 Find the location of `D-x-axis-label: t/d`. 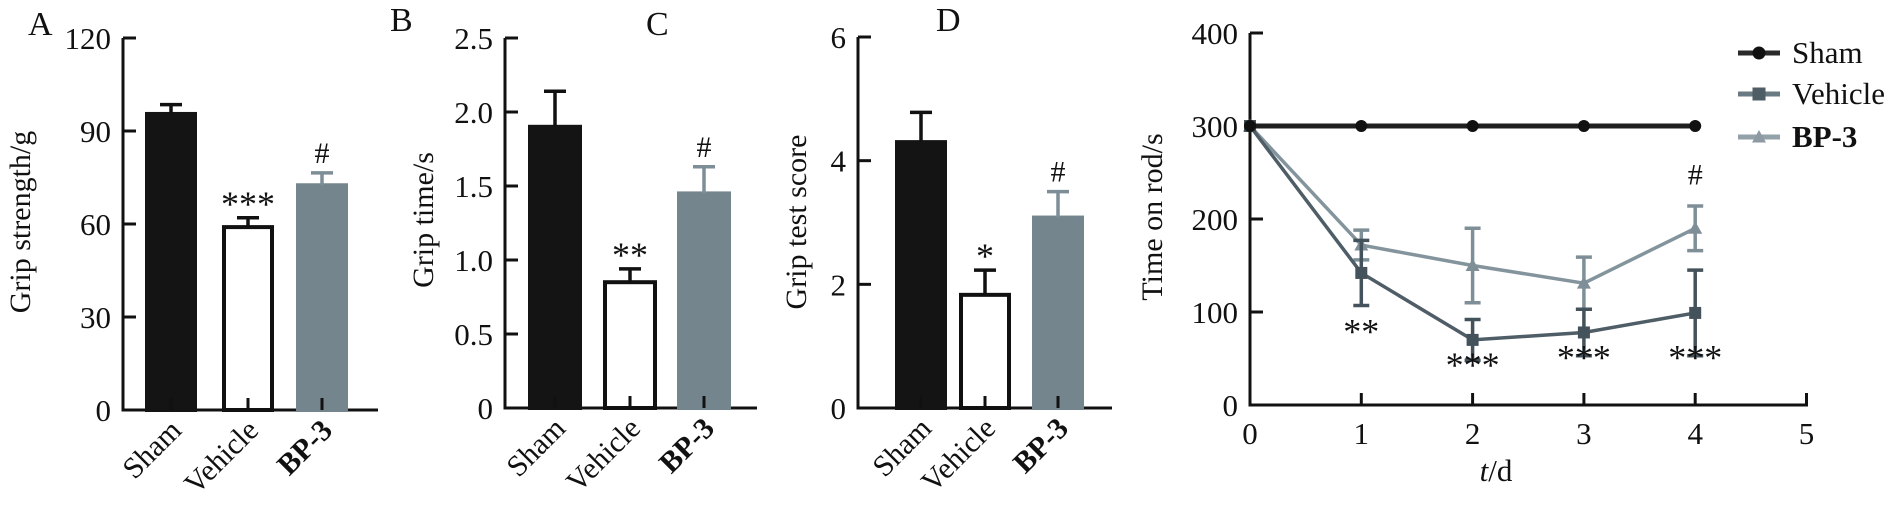

D-x-axis-label: t/d is located at coordinates (1496, 470).